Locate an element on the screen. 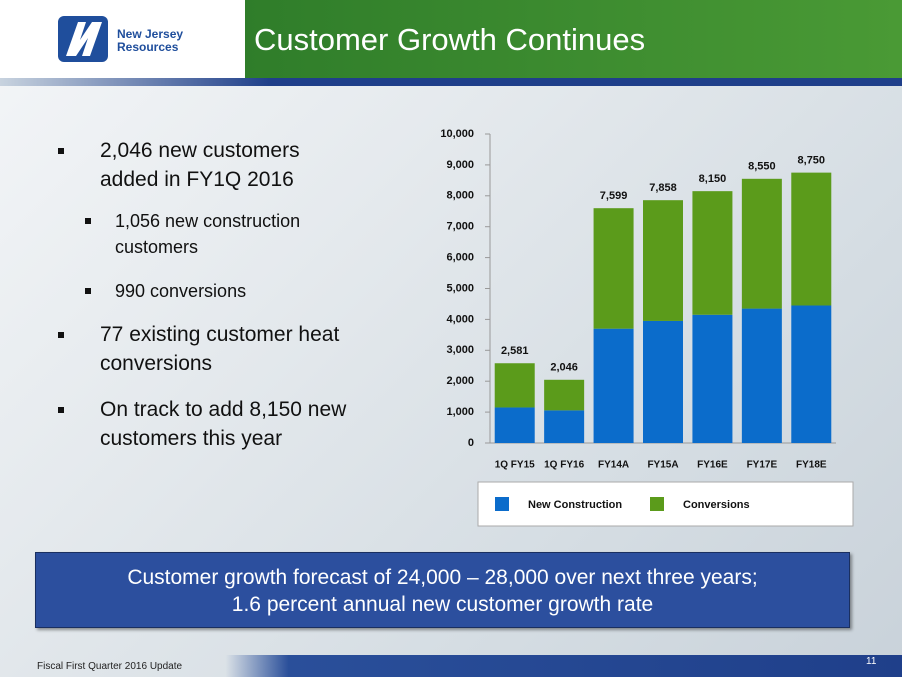 The height and width of the screenshot is (677, 902). bullet: 1,056 new construction customers is located at coordinates (193, 234).